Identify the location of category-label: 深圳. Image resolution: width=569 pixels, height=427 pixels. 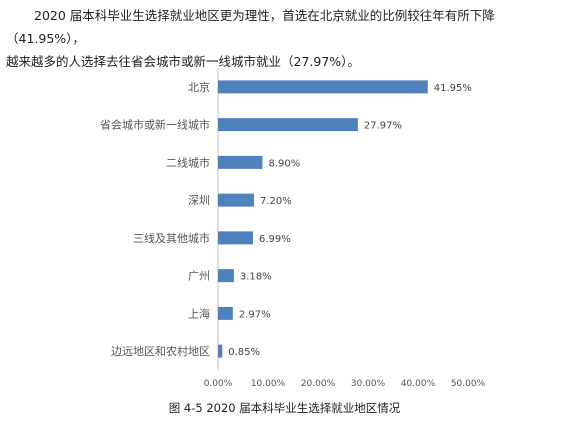
(199, 200).